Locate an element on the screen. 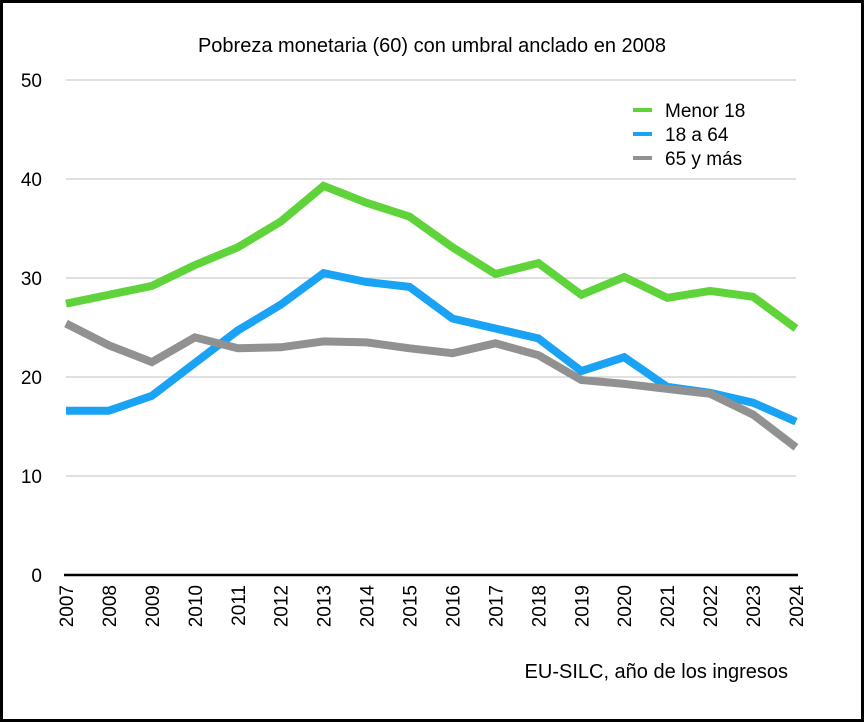 The height and width of the screenshot is (722, 864). x-tick-label: 2010 is located at coordinates (196, 606).